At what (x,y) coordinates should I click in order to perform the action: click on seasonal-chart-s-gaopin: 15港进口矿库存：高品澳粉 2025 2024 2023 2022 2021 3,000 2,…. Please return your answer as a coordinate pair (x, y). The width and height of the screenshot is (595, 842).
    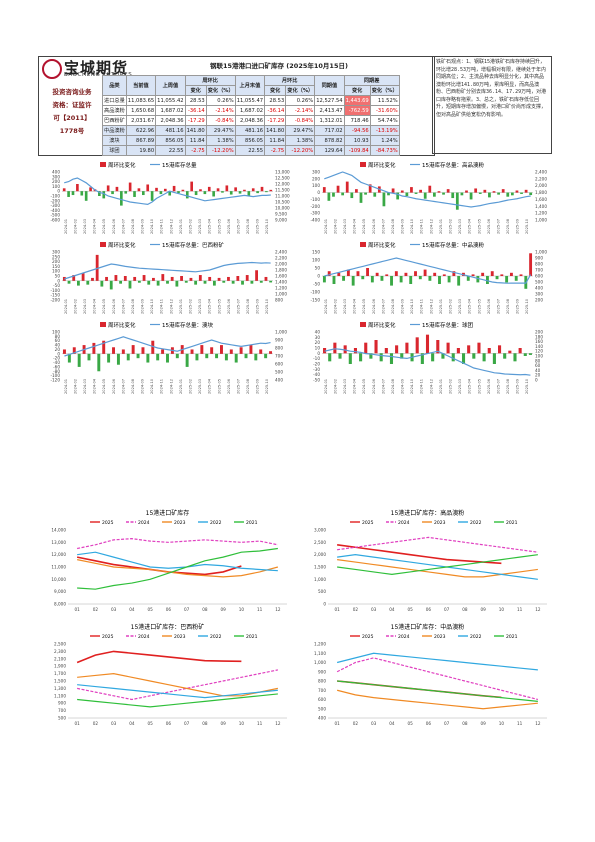
    Looking at the image, I should click on (427, 564).